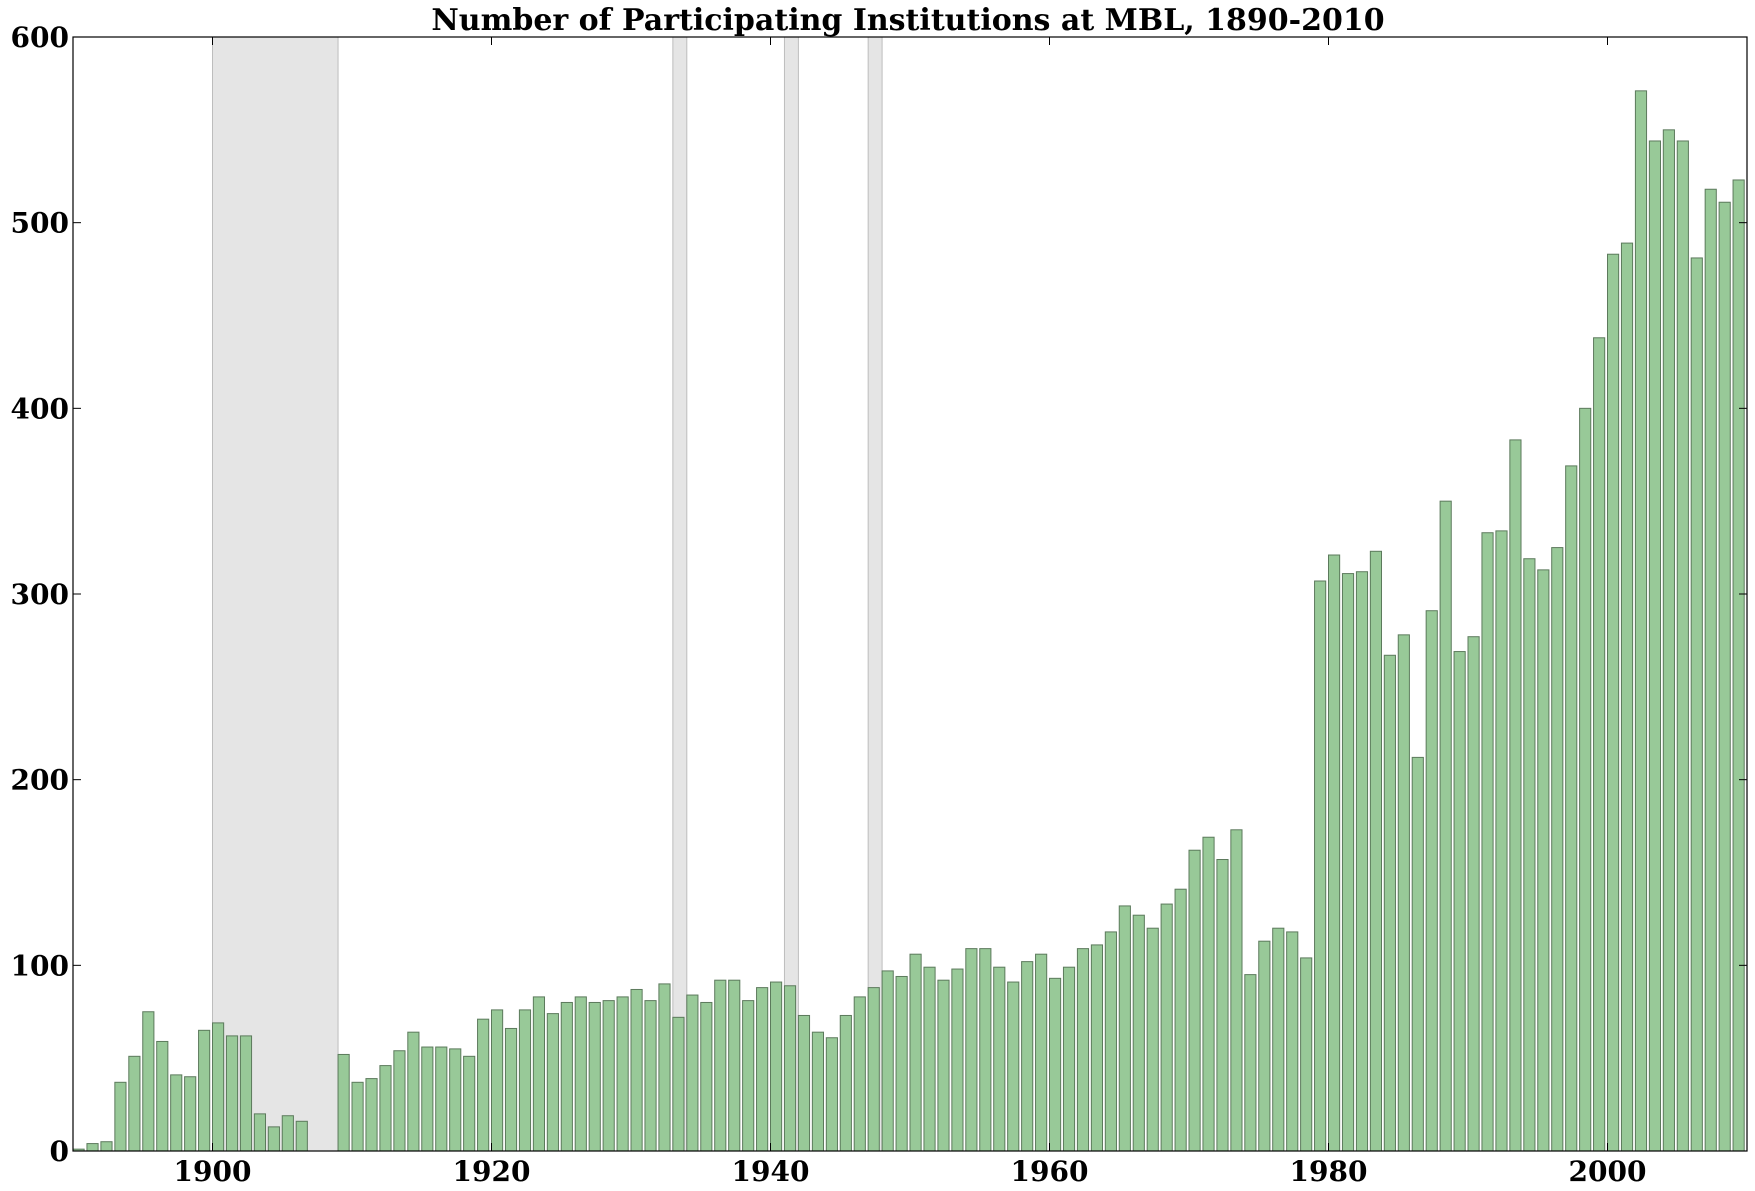  What do you see at coordinates (40, 408) in the screenshot?
I see `y-tick-label: 400` at bounding box center [40, 408].